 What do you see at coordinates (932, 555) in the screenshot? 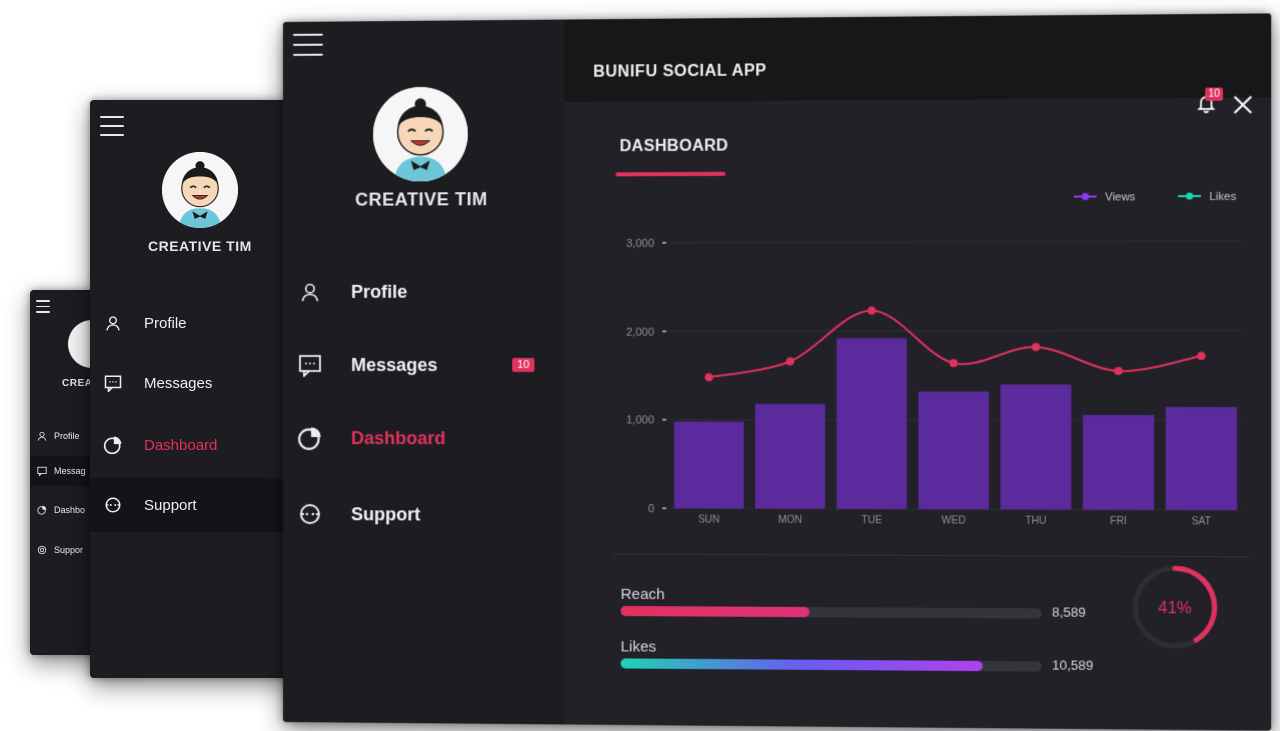
I see `divider` at bounding box center [932, 555].